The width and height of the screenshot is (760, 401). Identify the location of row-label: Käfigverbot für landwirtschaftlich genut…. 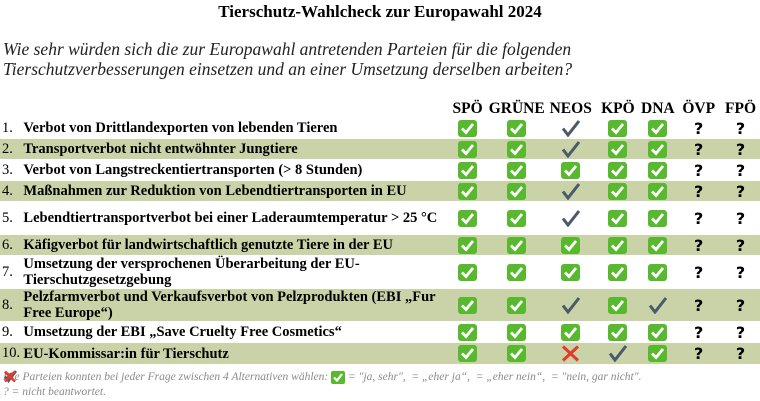
(208, 245).